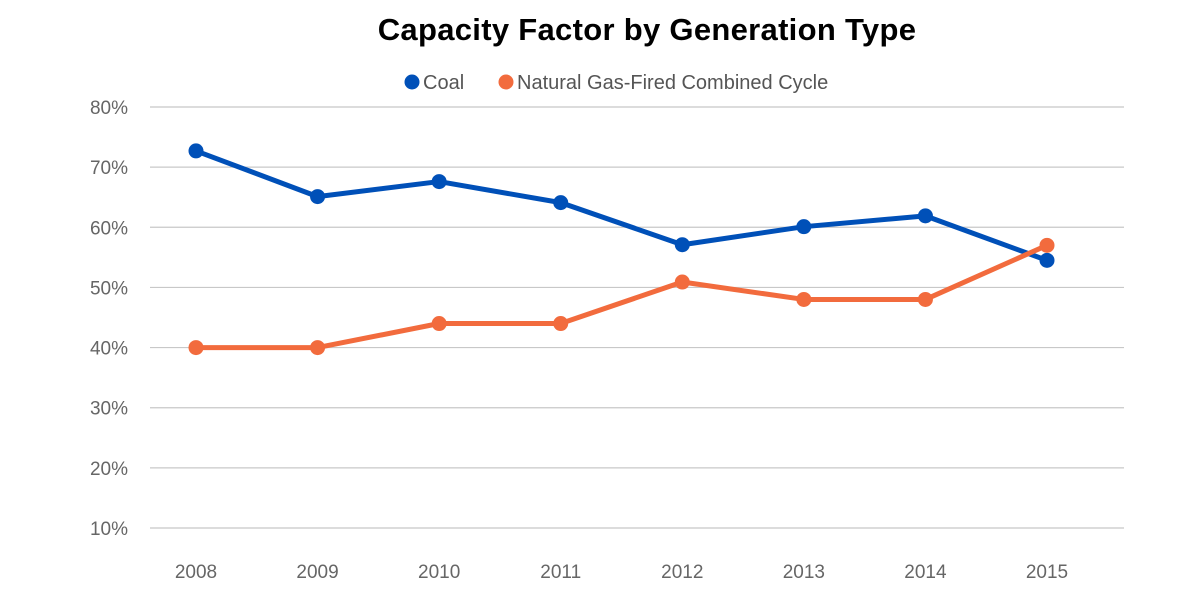  I want to click on y-tick-label: 60%, so click(109, 228).